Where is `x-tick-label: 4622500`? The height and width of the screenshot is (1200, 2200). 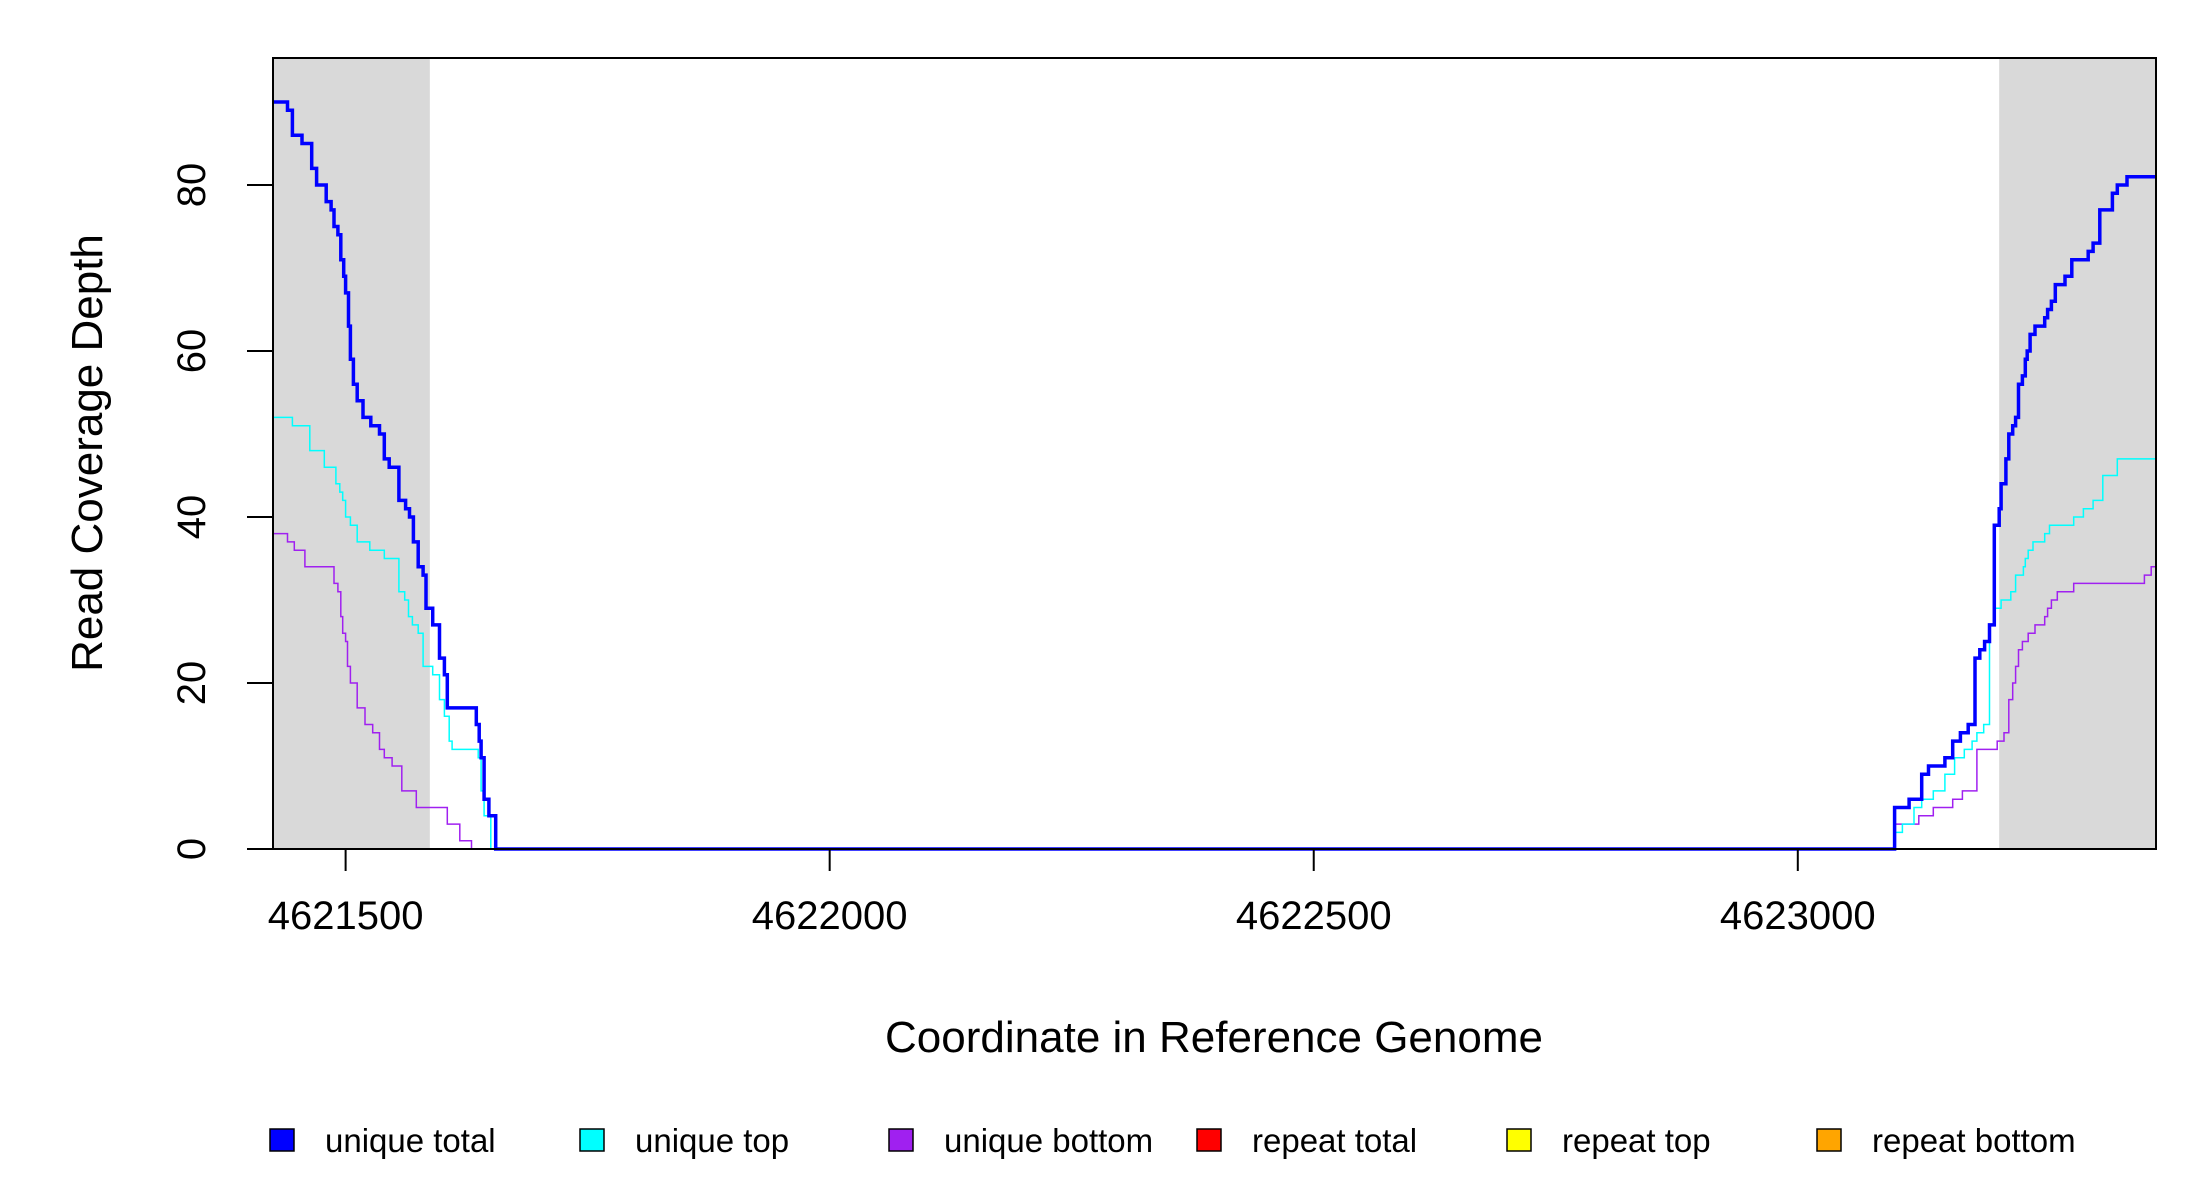
x-tick-label: 4622500 is located at coordinates (1314, 916).